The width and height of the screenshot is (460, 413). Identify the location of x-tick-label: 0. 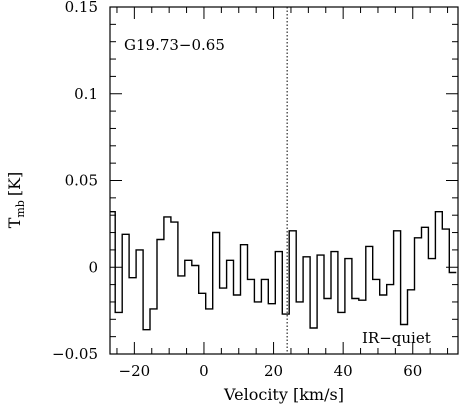
(204, 371).